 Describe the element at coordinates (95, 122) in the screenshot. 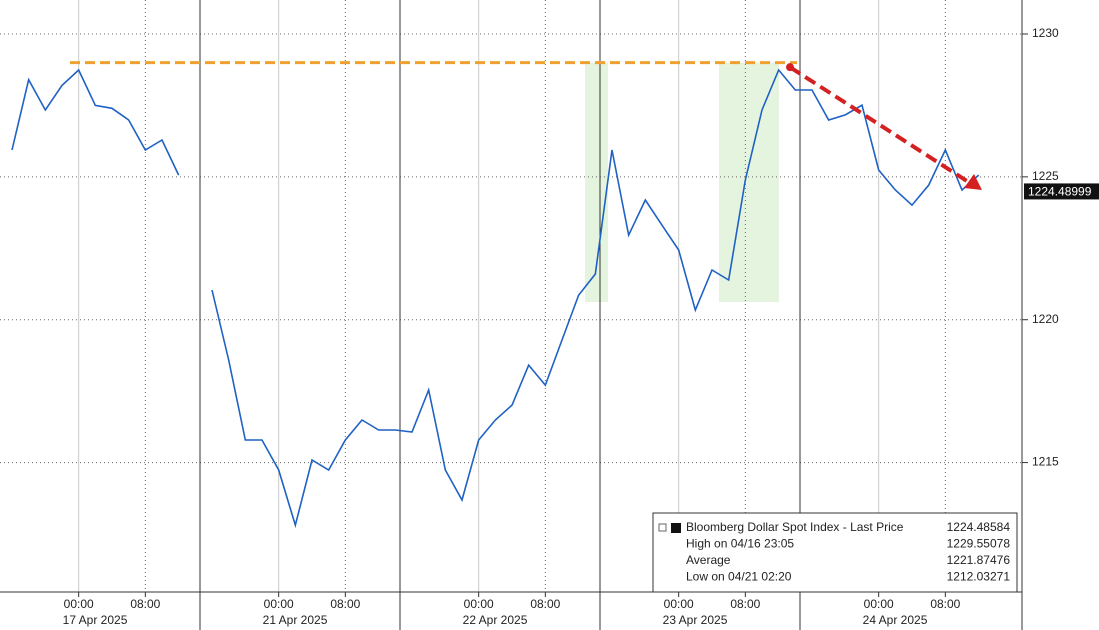

I see `price-line` at that location.